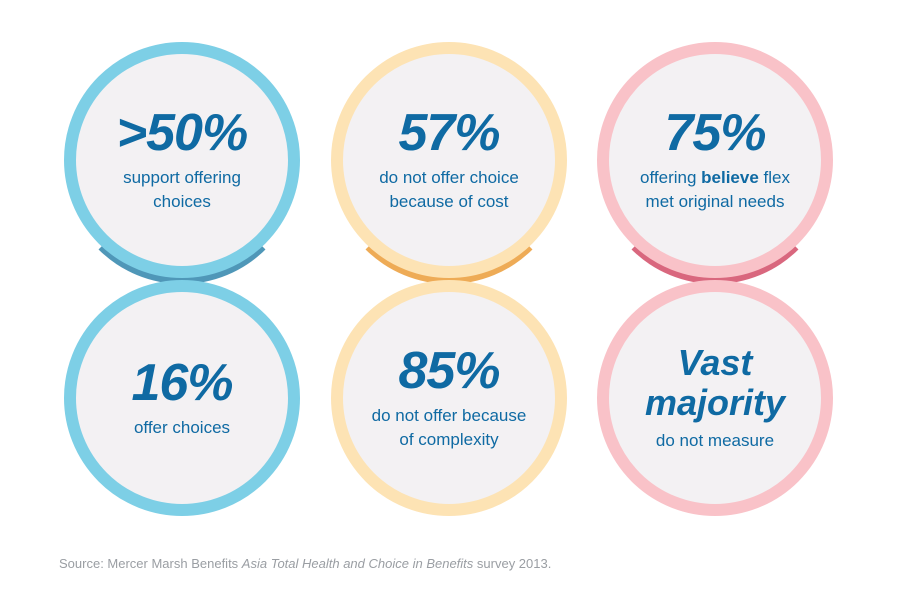 This screenshot has width=900, height=600. Describe the element at coordinates (715, 133) in the screenshot. I see `stat-value: 75%` at that location.